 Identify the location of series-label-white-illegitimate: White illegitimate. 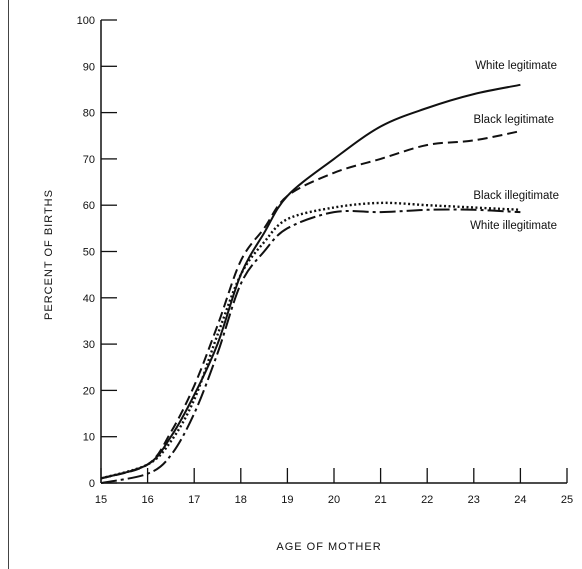
(513, 226).